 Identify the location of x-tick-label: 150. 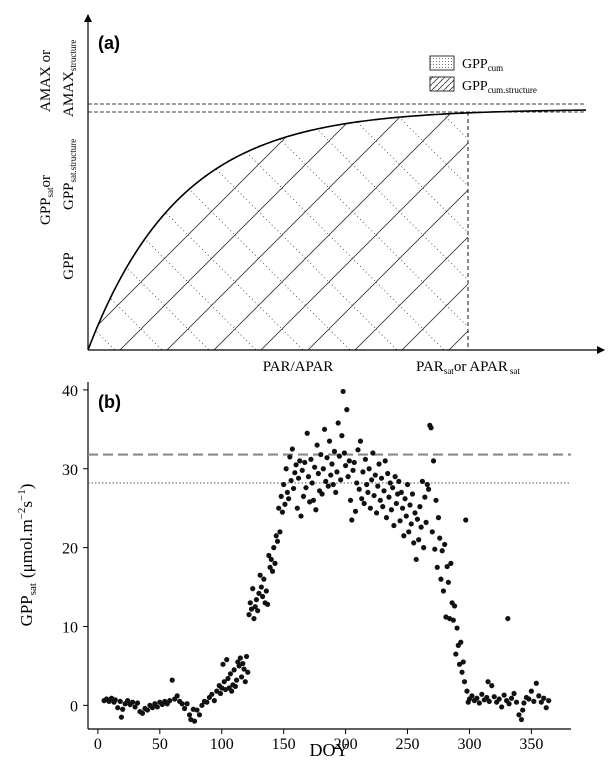
(284, 744).